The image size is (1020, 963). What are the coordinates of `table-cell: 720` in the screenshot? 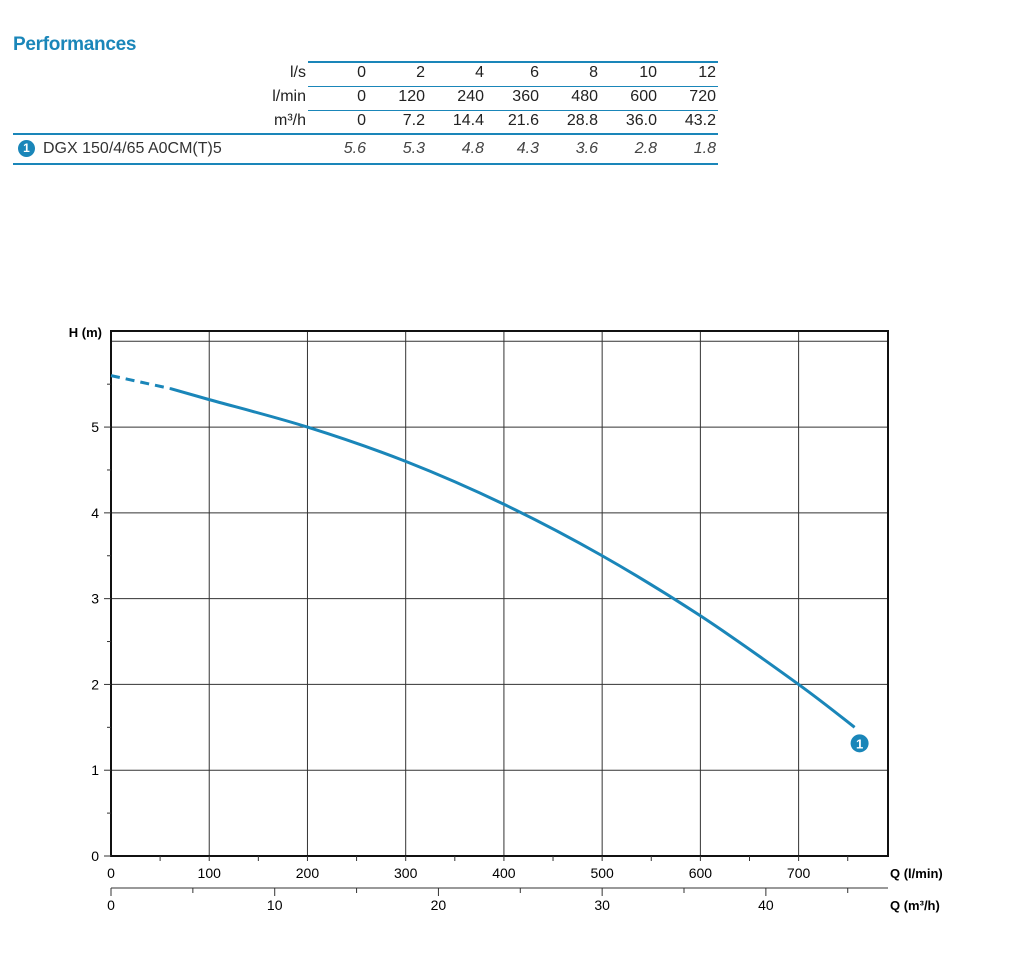 It's located at (702, 96).